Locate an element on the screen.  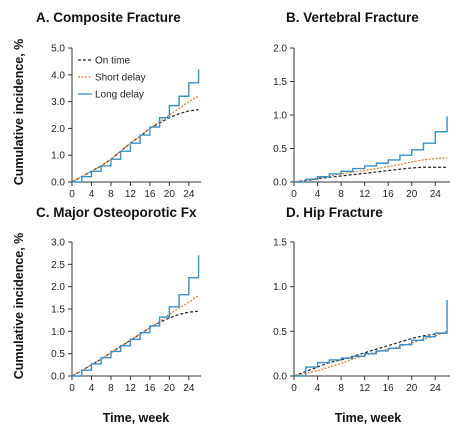
panel-title: C. Major Osteoporotic Fx is located at coordinates (116, 212).